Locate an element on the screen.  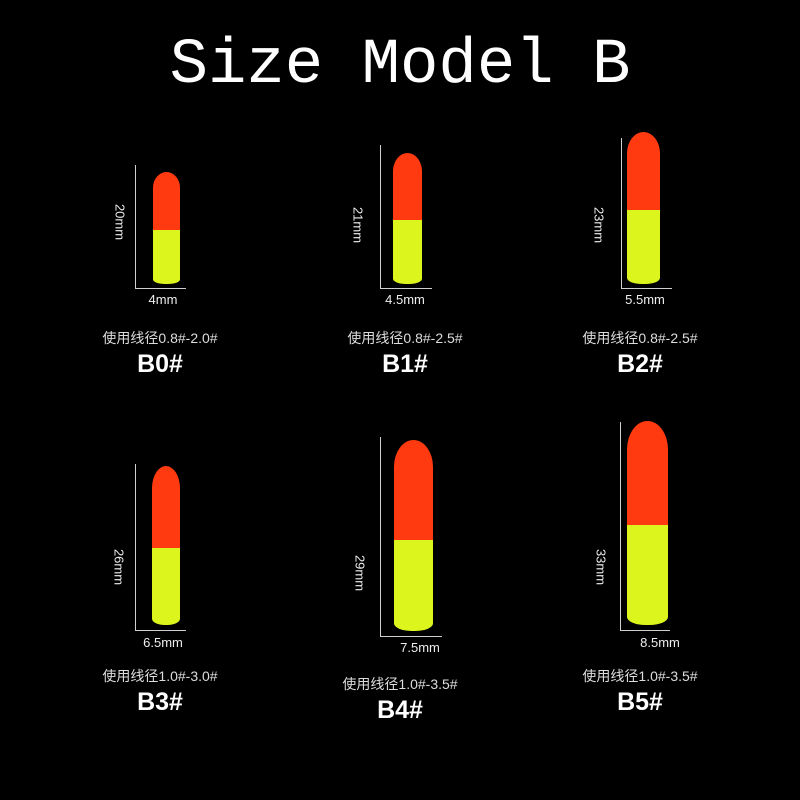
model-name: B0# is located at coordinates (160, 364).